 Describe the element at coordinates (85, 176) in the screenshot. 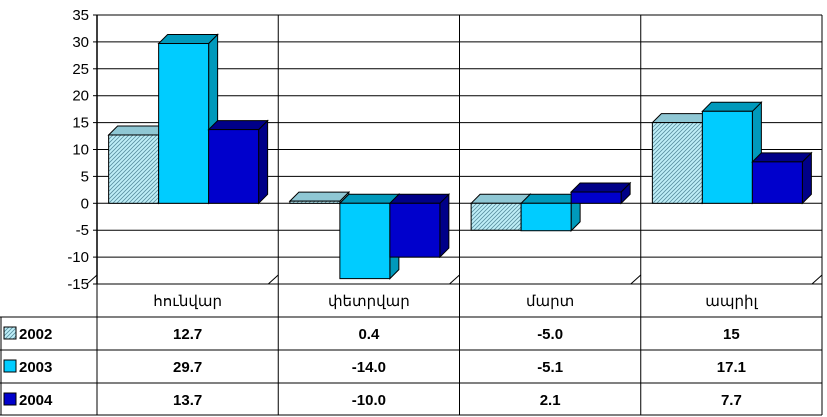

I see `y-tick-label: 5` at that location.